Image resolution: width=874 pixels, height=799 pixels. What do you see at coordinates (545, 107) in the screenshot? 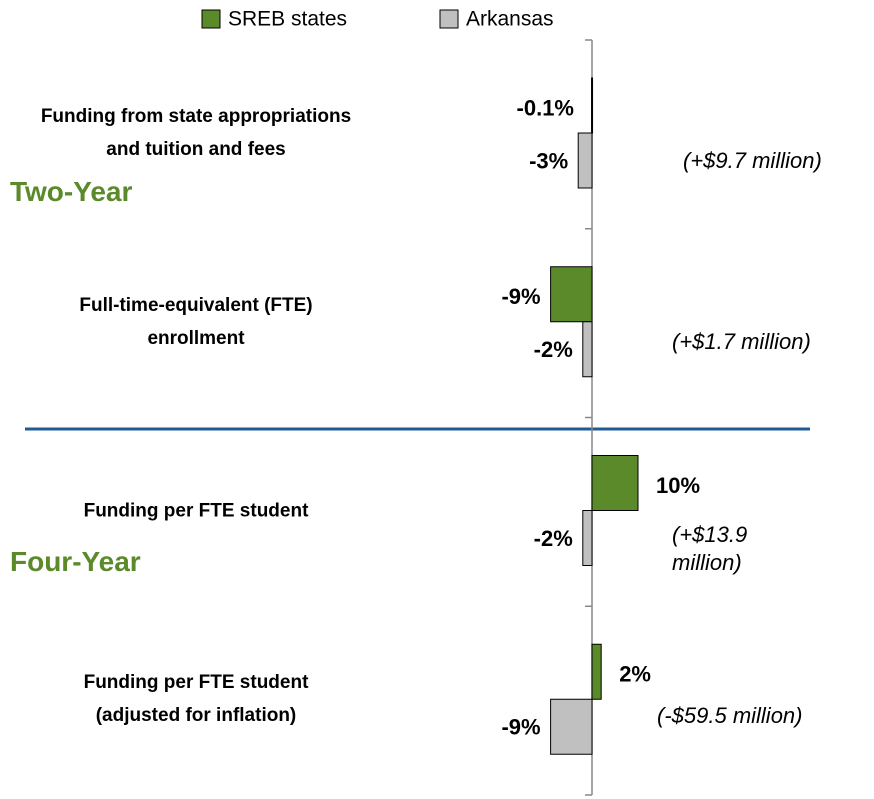
I see `value-label: -0.1%` at bounding box center [545, 107].